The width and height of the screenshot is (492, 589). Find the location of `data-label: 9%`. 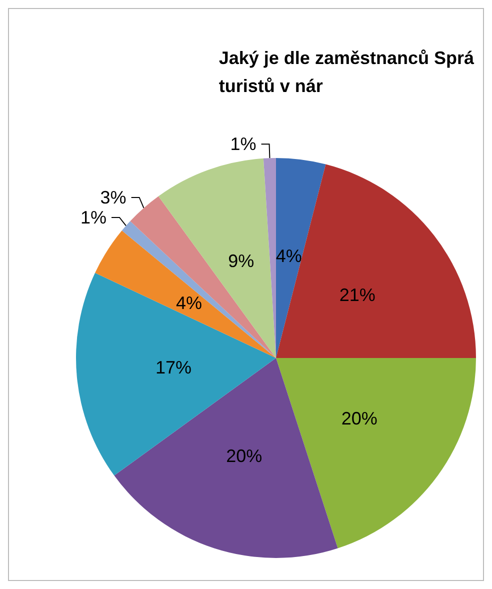

data-label: 9% is located at coordinates (241, 261).